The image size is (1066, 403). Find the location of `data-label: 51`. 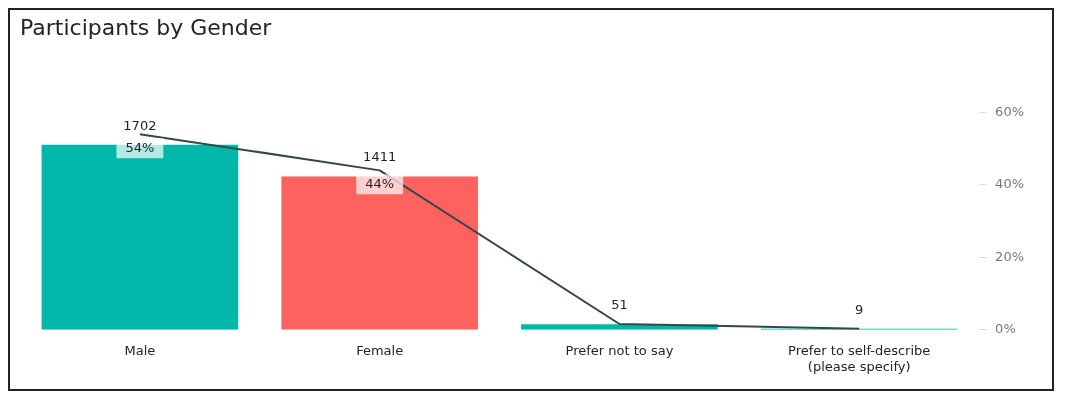

data-label: 51 is located at coordinates (619, 305).